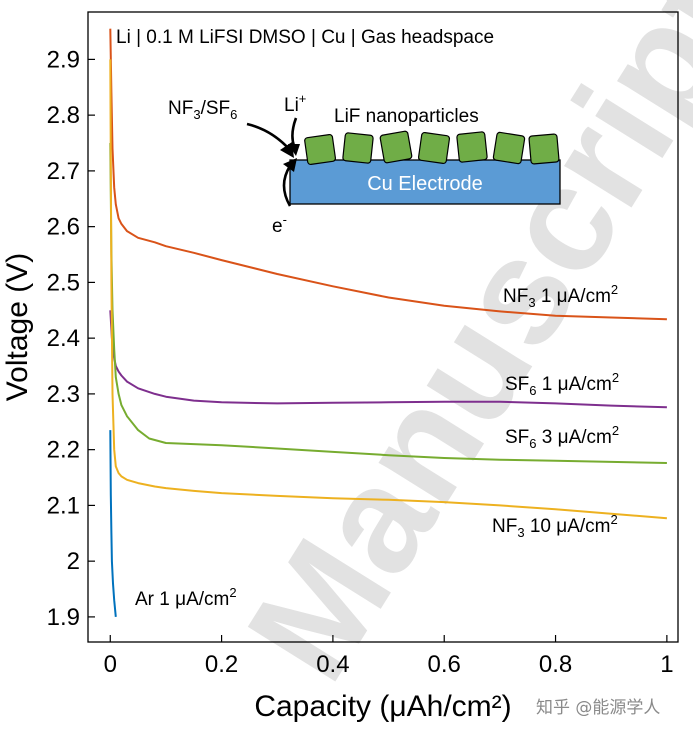 The height and width of the screenshot is (731, 693). What do you see at coordinates (560, 296) in the screenshot?
I see `series-label-nf3-1: NF3 1 μA/cm2` at bounding box center [560, 296].